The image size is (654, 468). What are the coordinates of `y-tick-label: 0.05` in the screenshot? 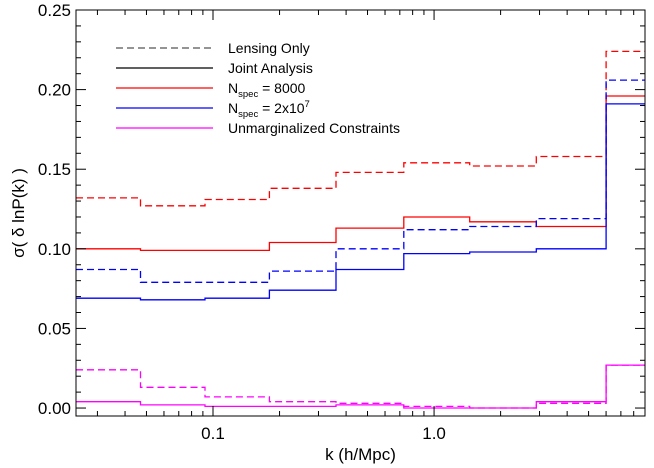 It's located at (54, 328).